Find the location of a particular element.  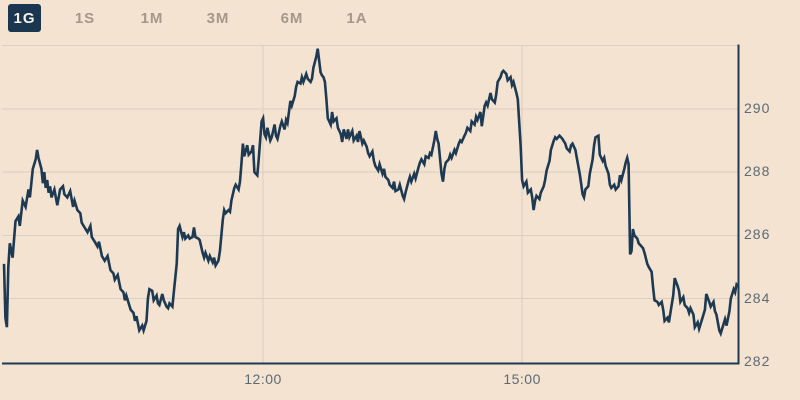

period-button-1m: 1M is located at coordinates (152, 18).